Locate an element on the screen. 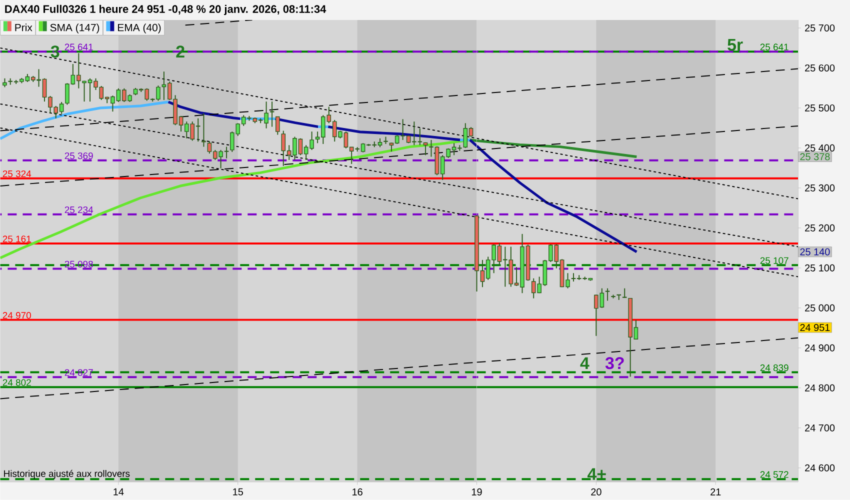  legend-label: EMA (40) is located at coordinates (139, 29).